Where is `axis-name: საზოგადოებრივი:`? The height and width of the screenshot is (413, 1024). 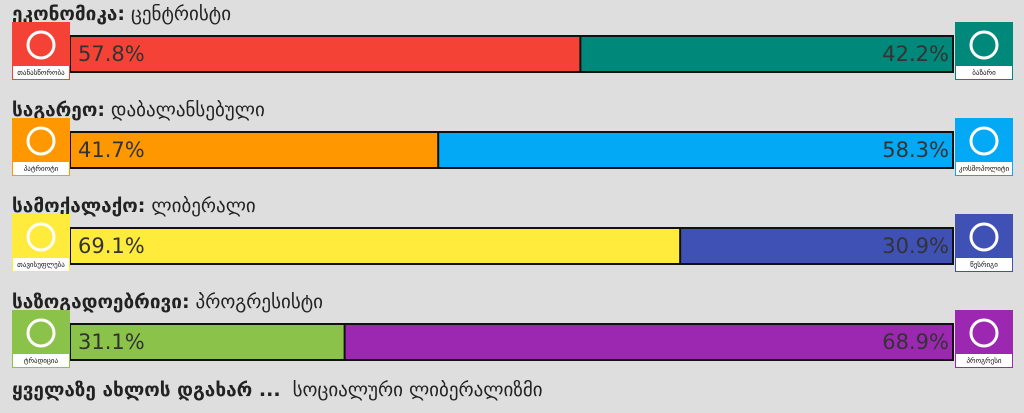
axis-name: საზოგადოებრივი: is located at coordinates (101, 302).